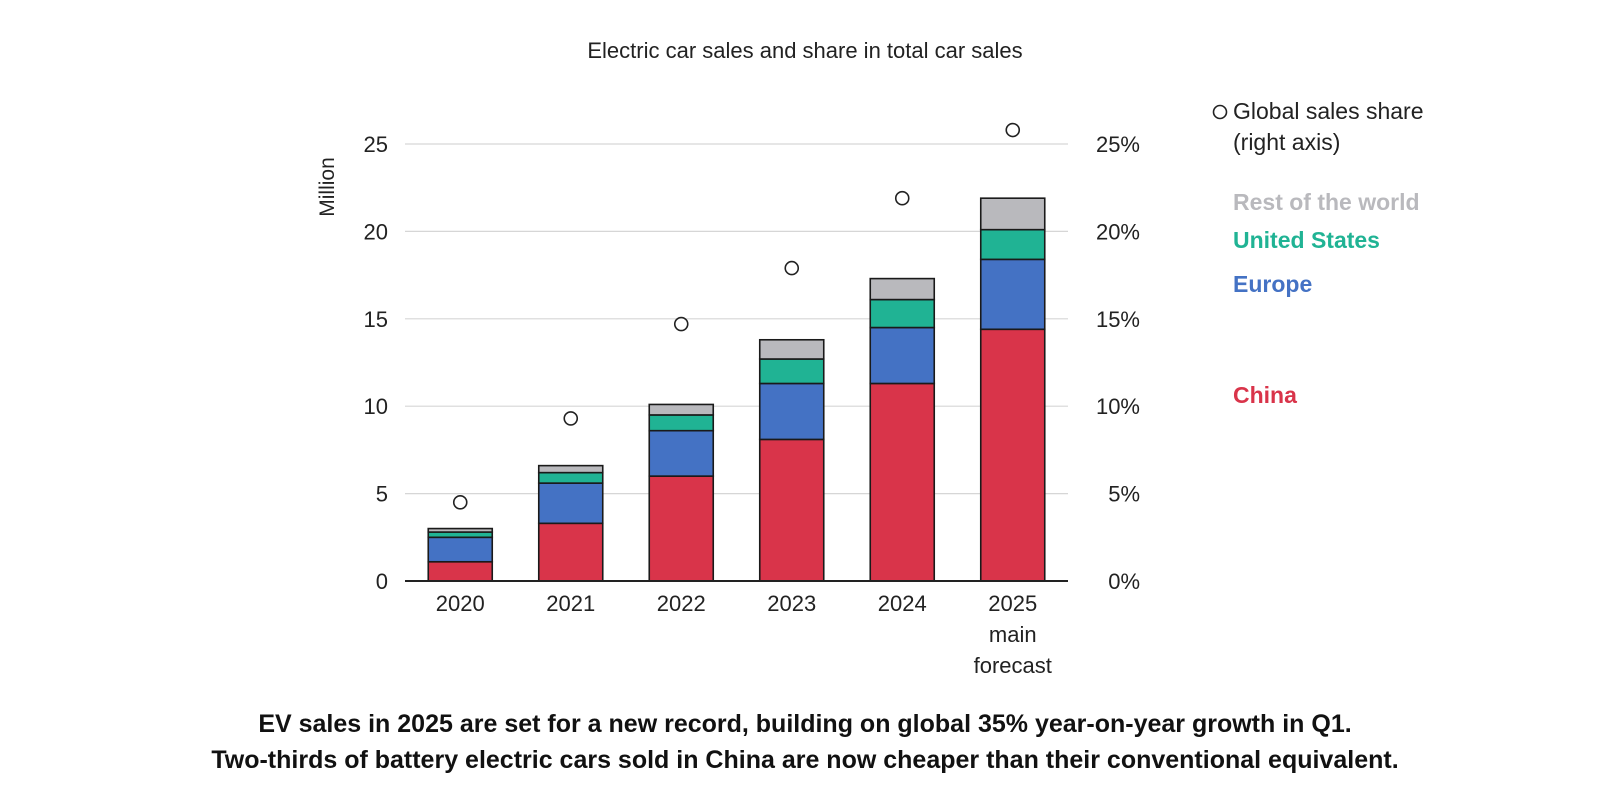  Describe the element at coordinates (460, 603) in the screenshot. I see `x-tick-label-0-0: 2020` at that location.